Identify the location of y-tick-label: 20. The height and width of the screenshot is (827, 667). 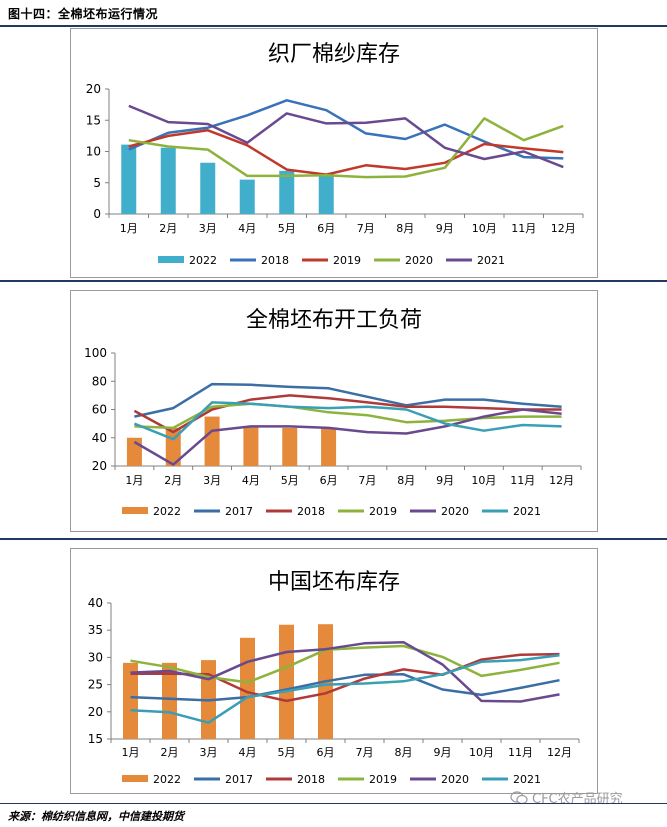
(93, 89).